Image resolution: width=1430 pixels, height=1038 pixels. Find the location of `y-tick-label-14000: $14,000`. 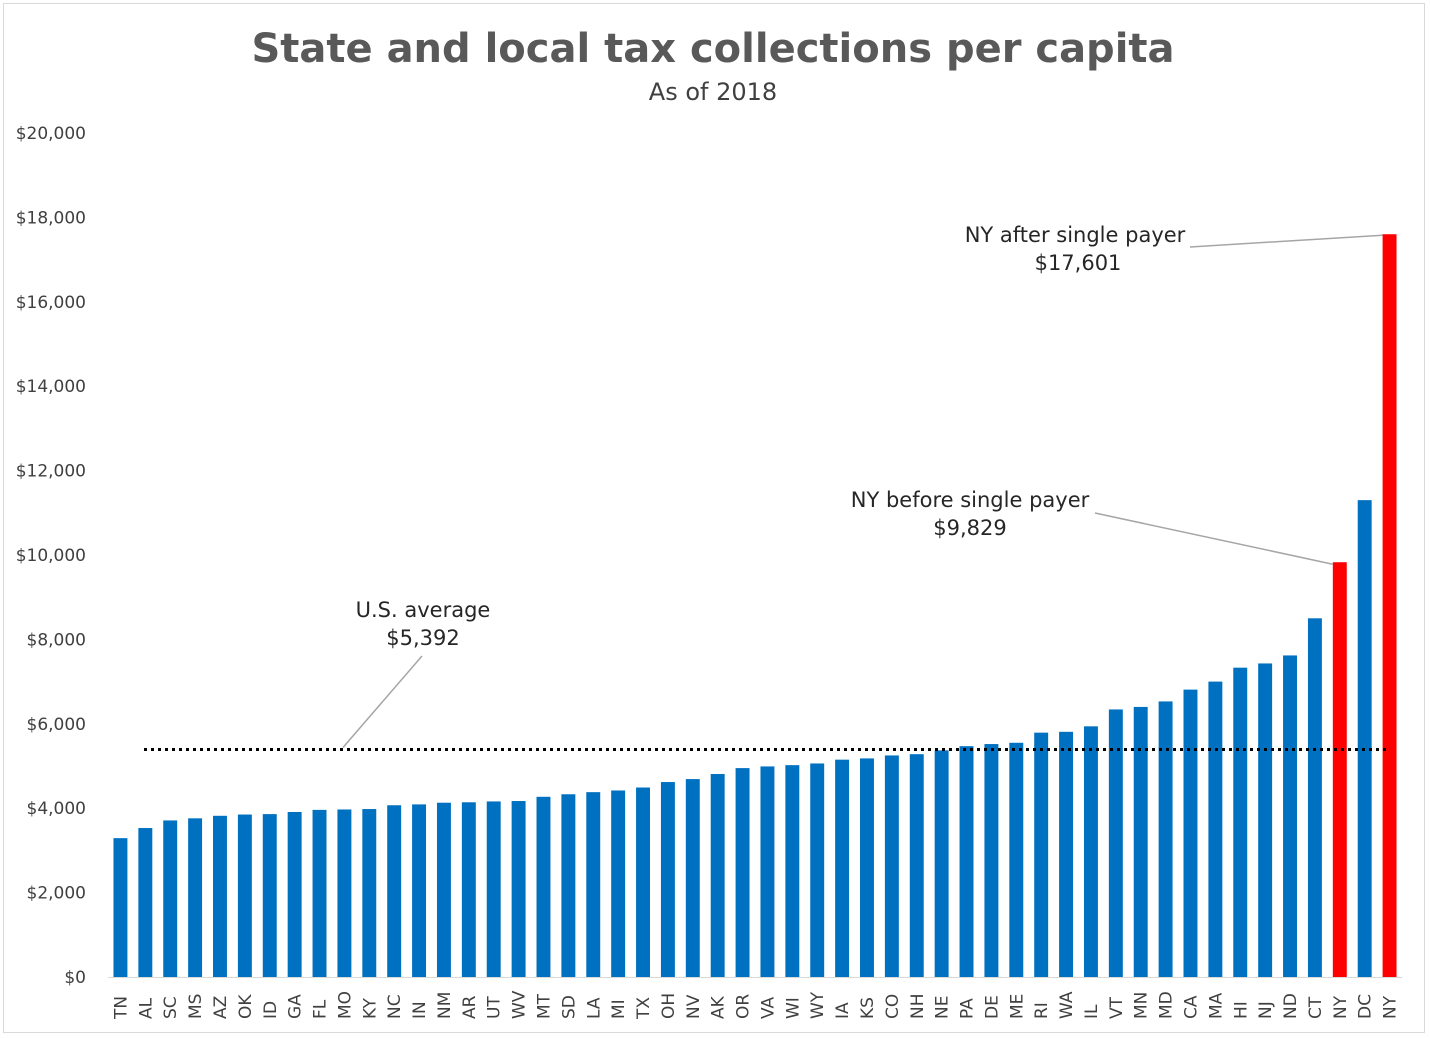

y-tick-label-14000: $14,000 is located at coordinates (51, 387).